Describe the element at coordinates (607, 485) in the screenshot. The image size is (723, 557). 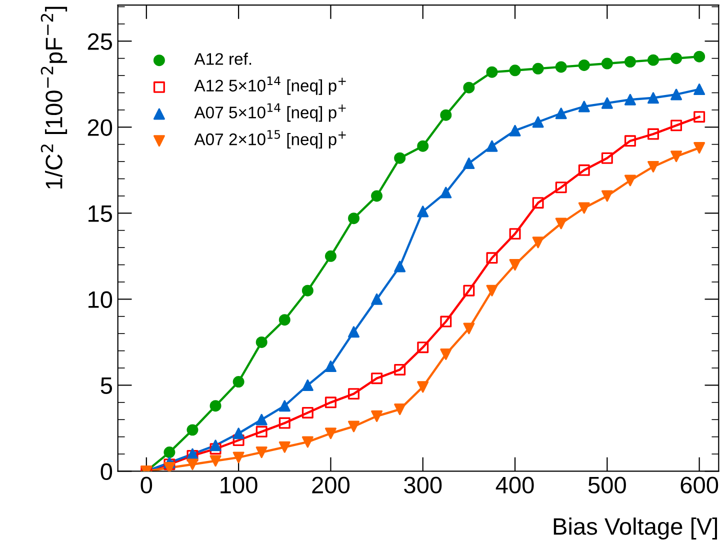
I see `x-tick-label: 500` at that location.